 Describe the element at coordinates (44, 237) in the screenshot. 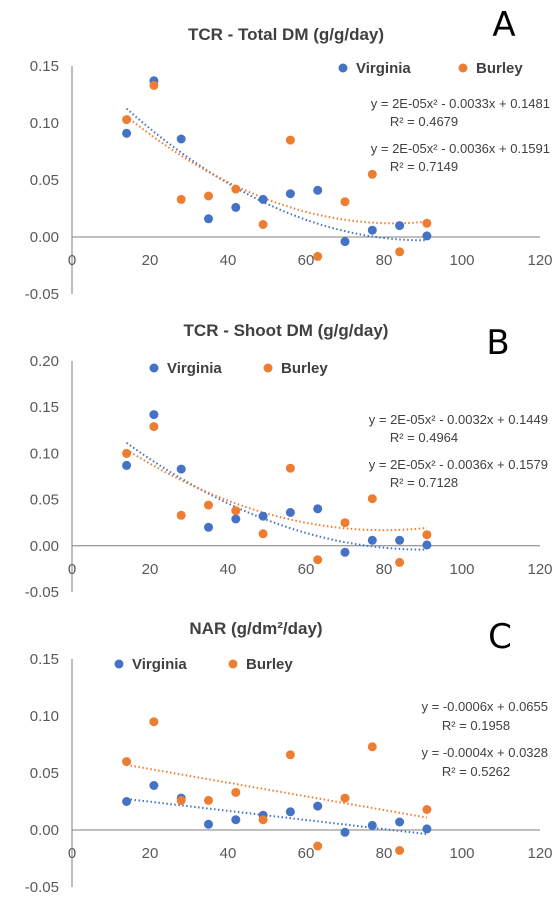

I see `y-tick-label-a: 0.00` at that location.